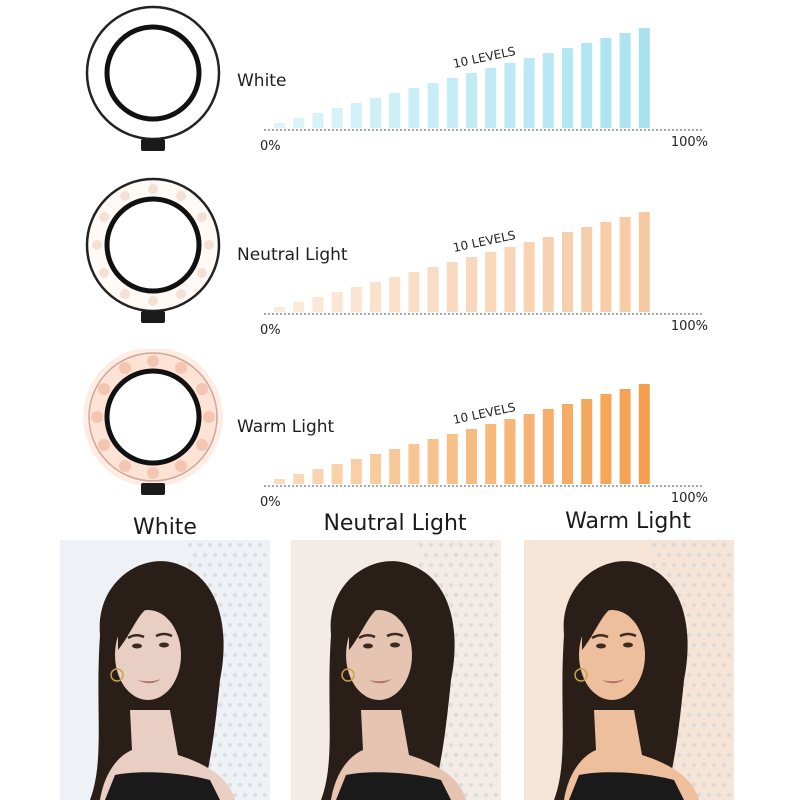 This screenshot has height=800, width=800. Describe the element at coordinates (396, 670) in the screenshot. I see `portrait-photo-neutral` at that location.